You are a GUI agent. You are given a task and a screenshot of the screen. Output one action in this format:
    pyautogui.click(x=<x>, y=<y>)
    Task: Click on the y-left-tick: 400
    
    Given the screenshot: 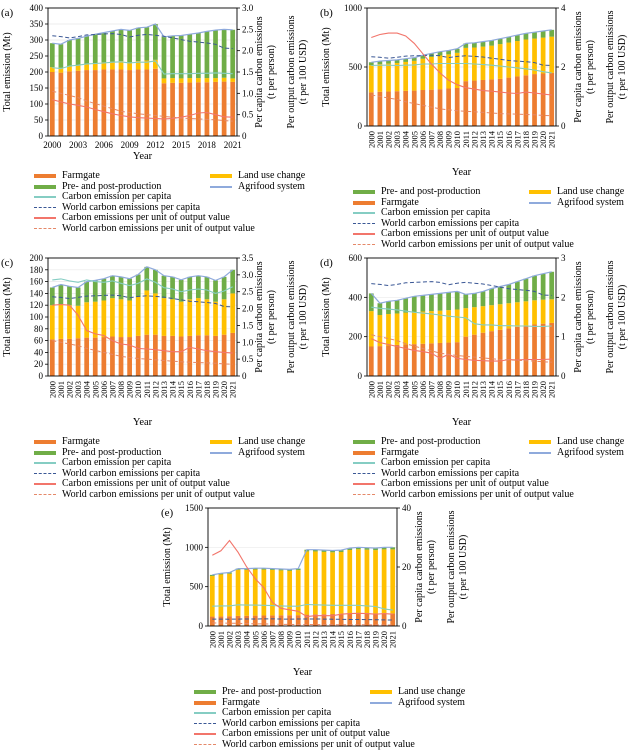 What is the action you would take?
    pyautogui.click(x=356, y=297)
    